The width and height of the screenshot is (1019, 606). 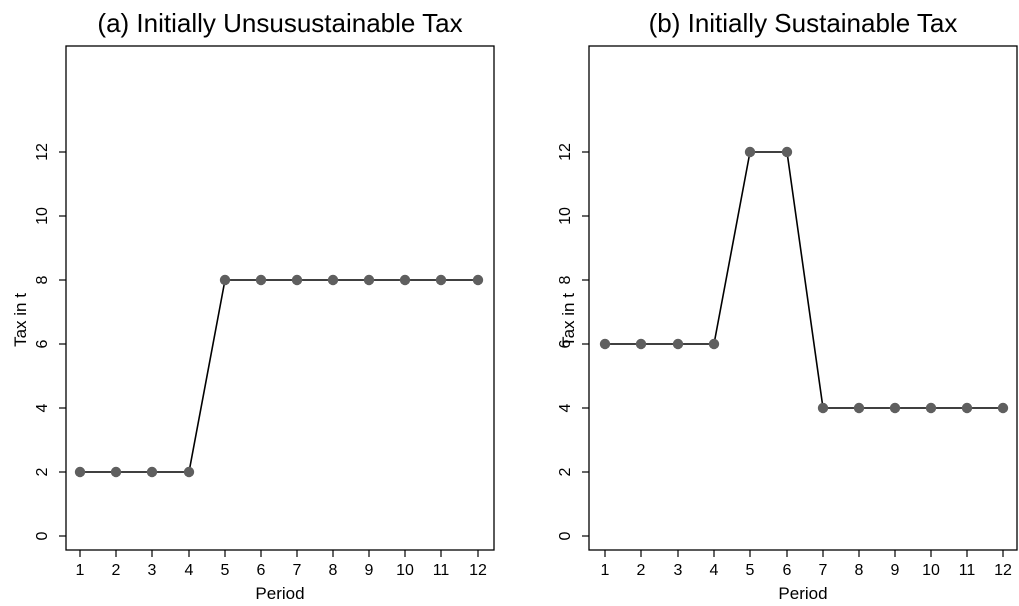 What do you see at coordinates (806, 564) in the screenshot?
I see `panel-b-x-ticks: 1 2 3 4 5 6 7 8 9 10 11 12` at bounding box center [806, 564].